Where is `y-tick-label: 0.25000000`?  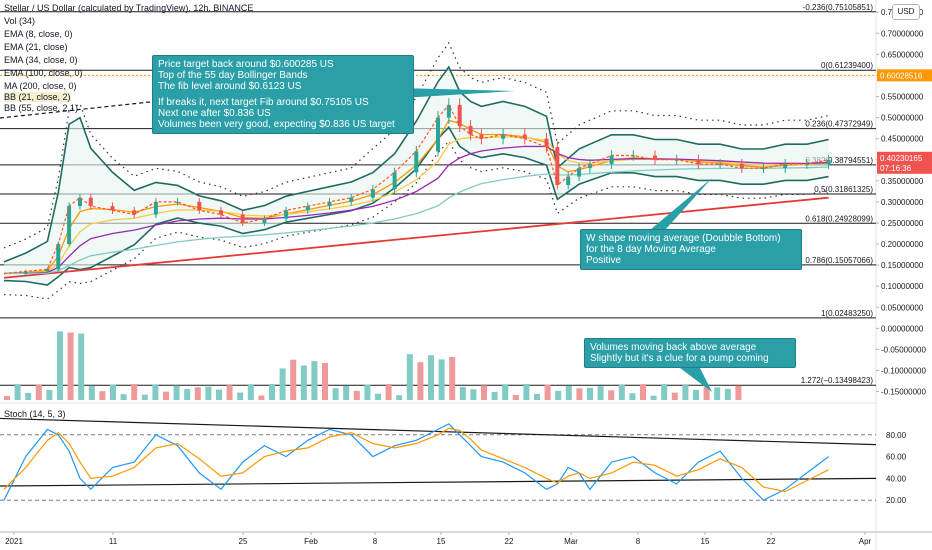 y-tick-label: 0.25000000 is located at coordinates (902, 223).